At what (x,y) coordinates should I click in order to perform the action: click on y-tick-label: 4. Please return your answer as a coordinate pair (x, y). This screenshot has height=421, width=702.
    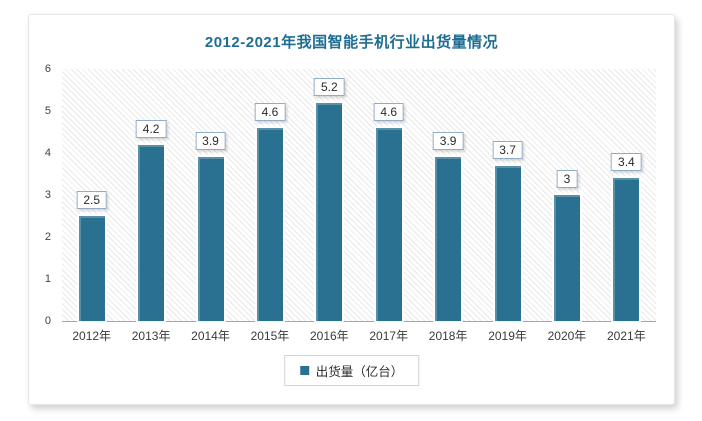
    Looking at the image, I should click on (47, 153).